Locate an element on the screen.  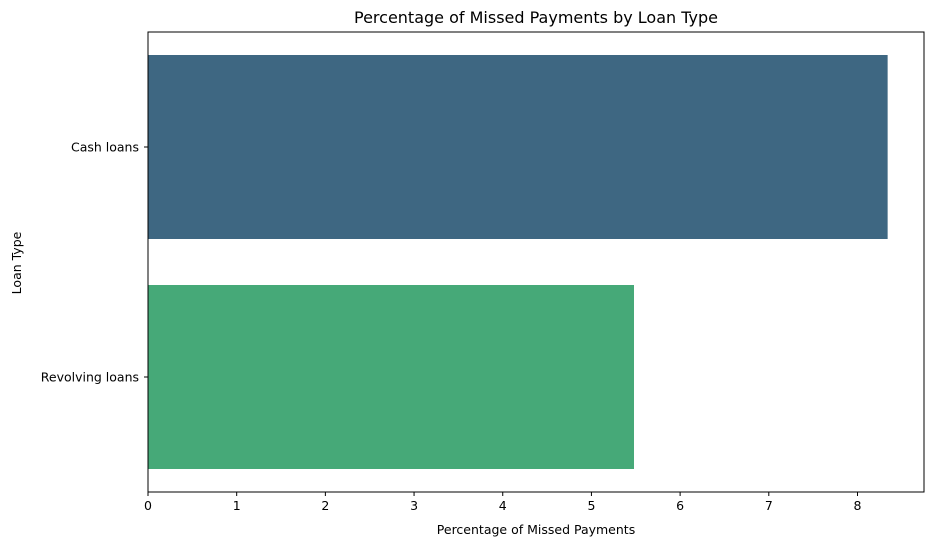
x-tick-label: 7 is located at coordinates (769, 505).